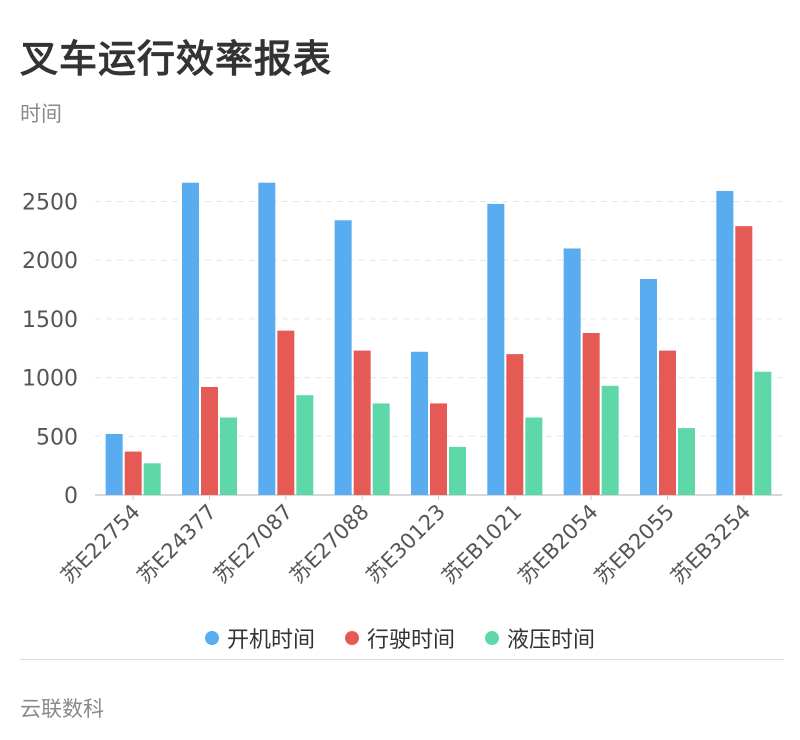 Image resolution: width=800 pixels, height=740 pixels. Describe the element at coordinates (41, 114) in the screenshot. I see `page-subtitle: 时间` at that location.